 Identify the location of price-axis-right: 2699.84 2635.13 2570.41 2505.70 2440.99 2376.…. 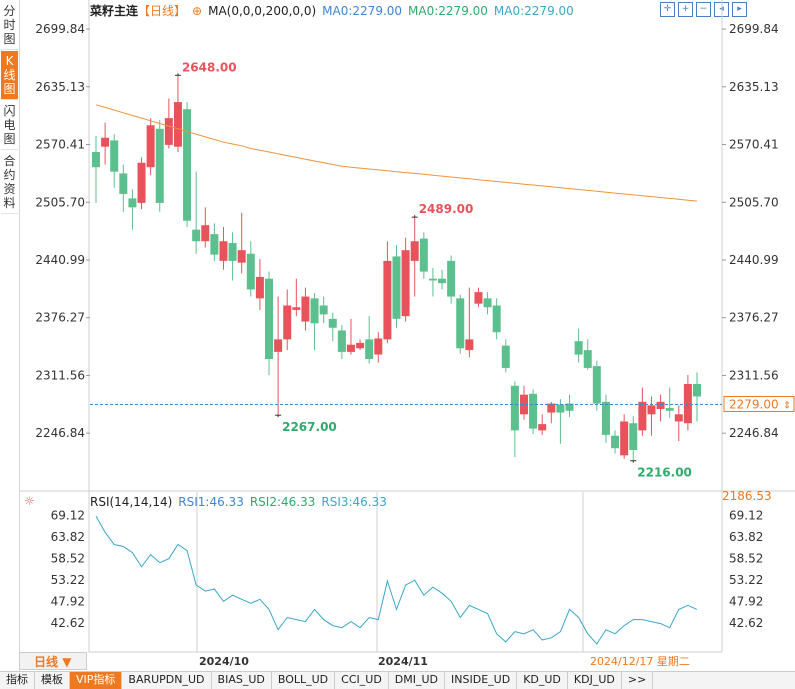
(750, 231).